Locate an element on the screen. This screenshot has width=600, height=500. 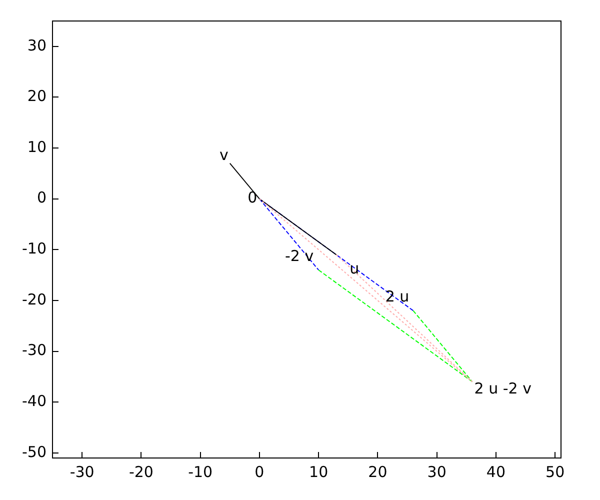
annotation: v is located at coordinates (223, 155).